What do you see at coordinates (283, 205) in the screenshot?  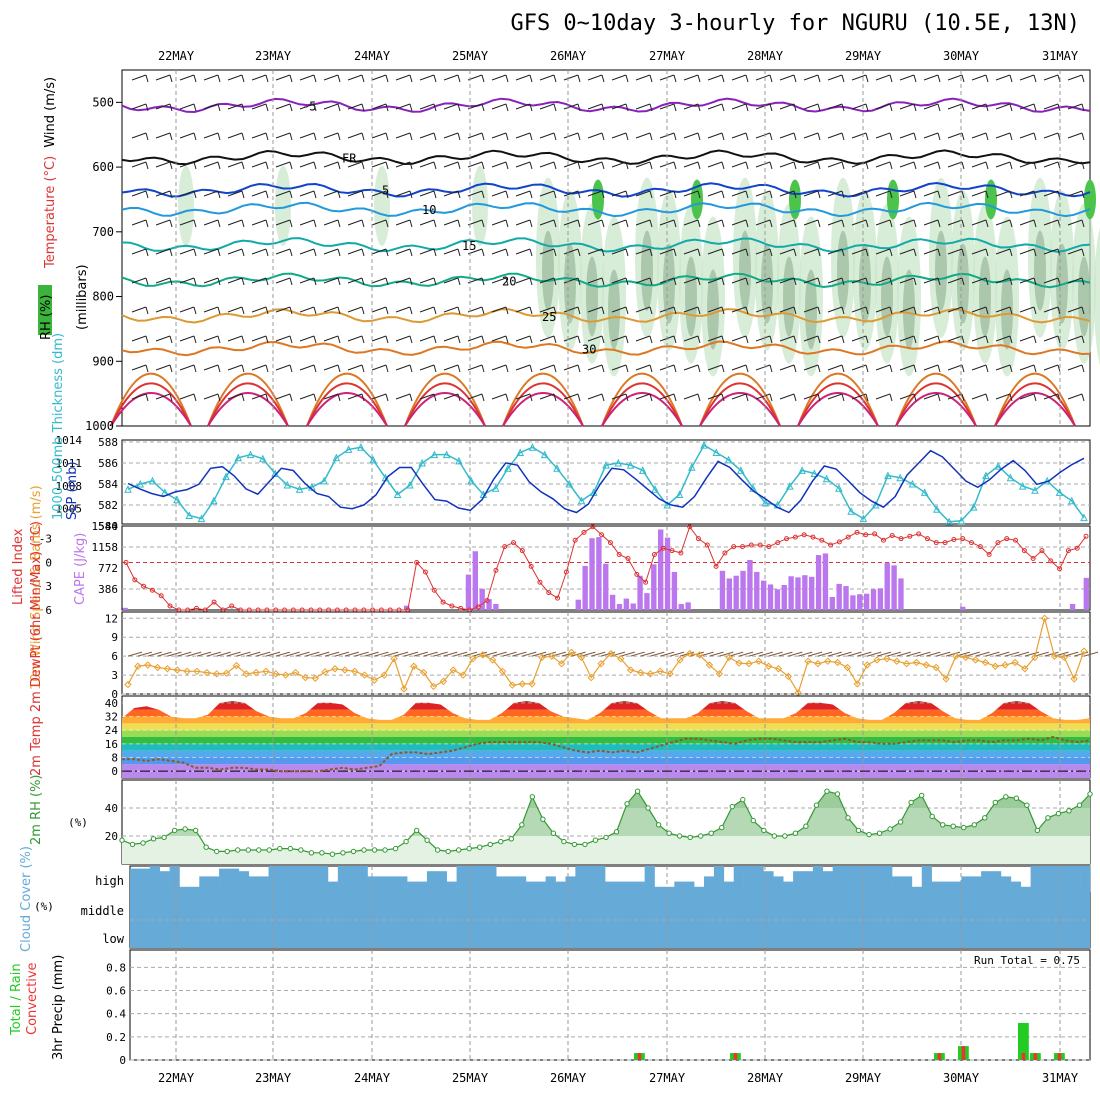 I see `rh-shade` at bounding box center [283, 205].